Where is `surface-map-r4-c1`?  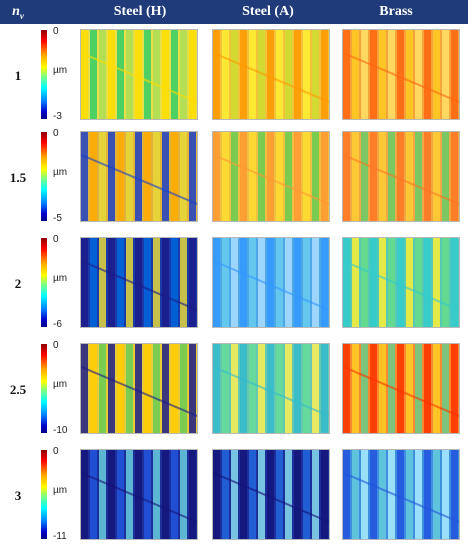 surface-map-r4-c1 is located at coordinates (139, 388).